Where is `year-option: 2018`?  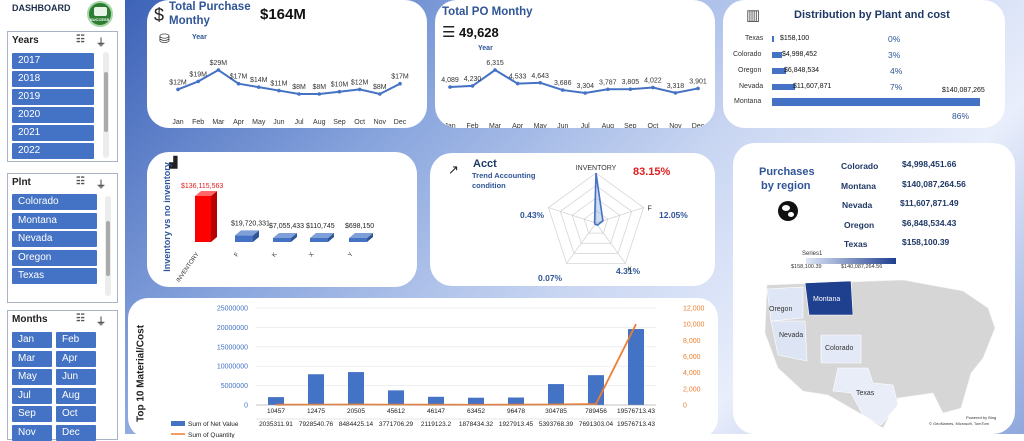 year-option: 2018 is located at coordinates (53, 79).